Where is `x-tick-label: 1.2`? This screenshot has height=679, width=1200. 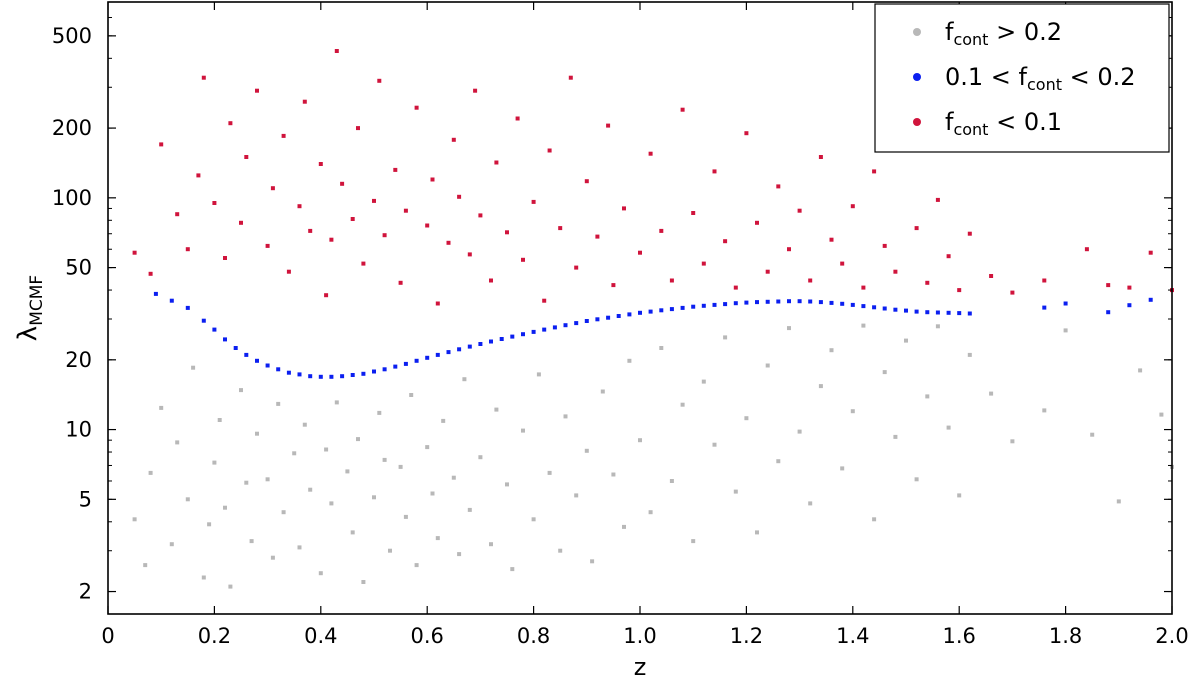 x-tick-label: 1.2 is located at coordinates (746, 636).